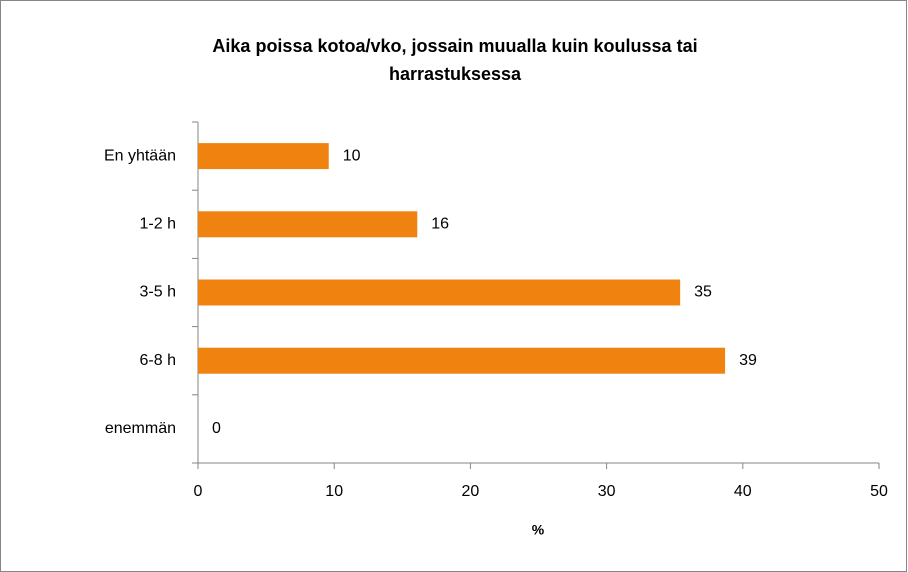  Describe the element at coordinates (158, 224) in the screenshot. I see `y-tick-label: 1-2 h` at that location.